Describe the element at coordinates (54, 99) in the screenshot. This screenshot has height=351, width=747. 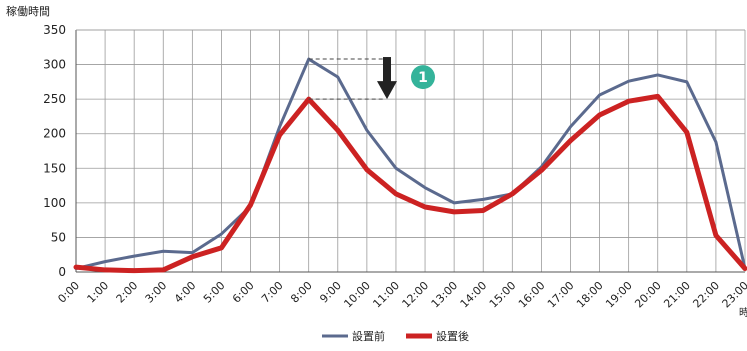
I see `y-tick-label: 250` at that location.